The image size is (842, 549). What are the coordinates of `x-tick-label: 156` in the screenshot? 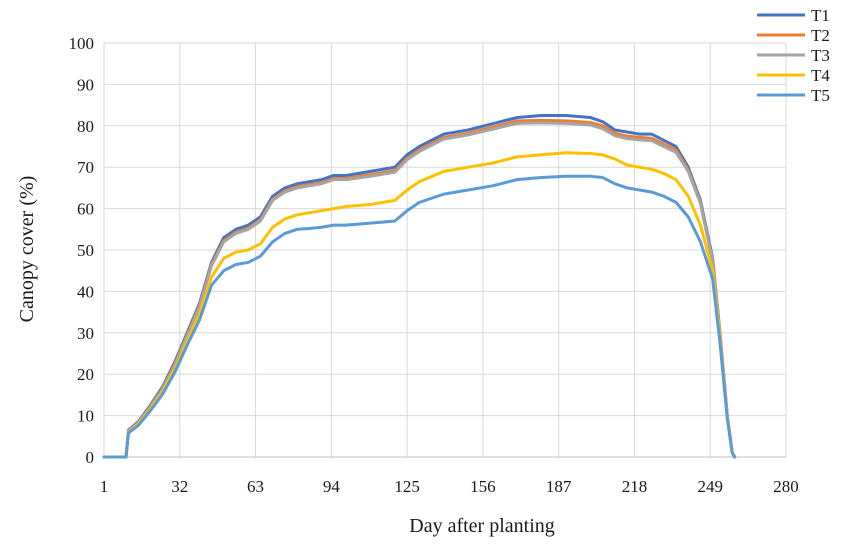 It's located at (483, 486).